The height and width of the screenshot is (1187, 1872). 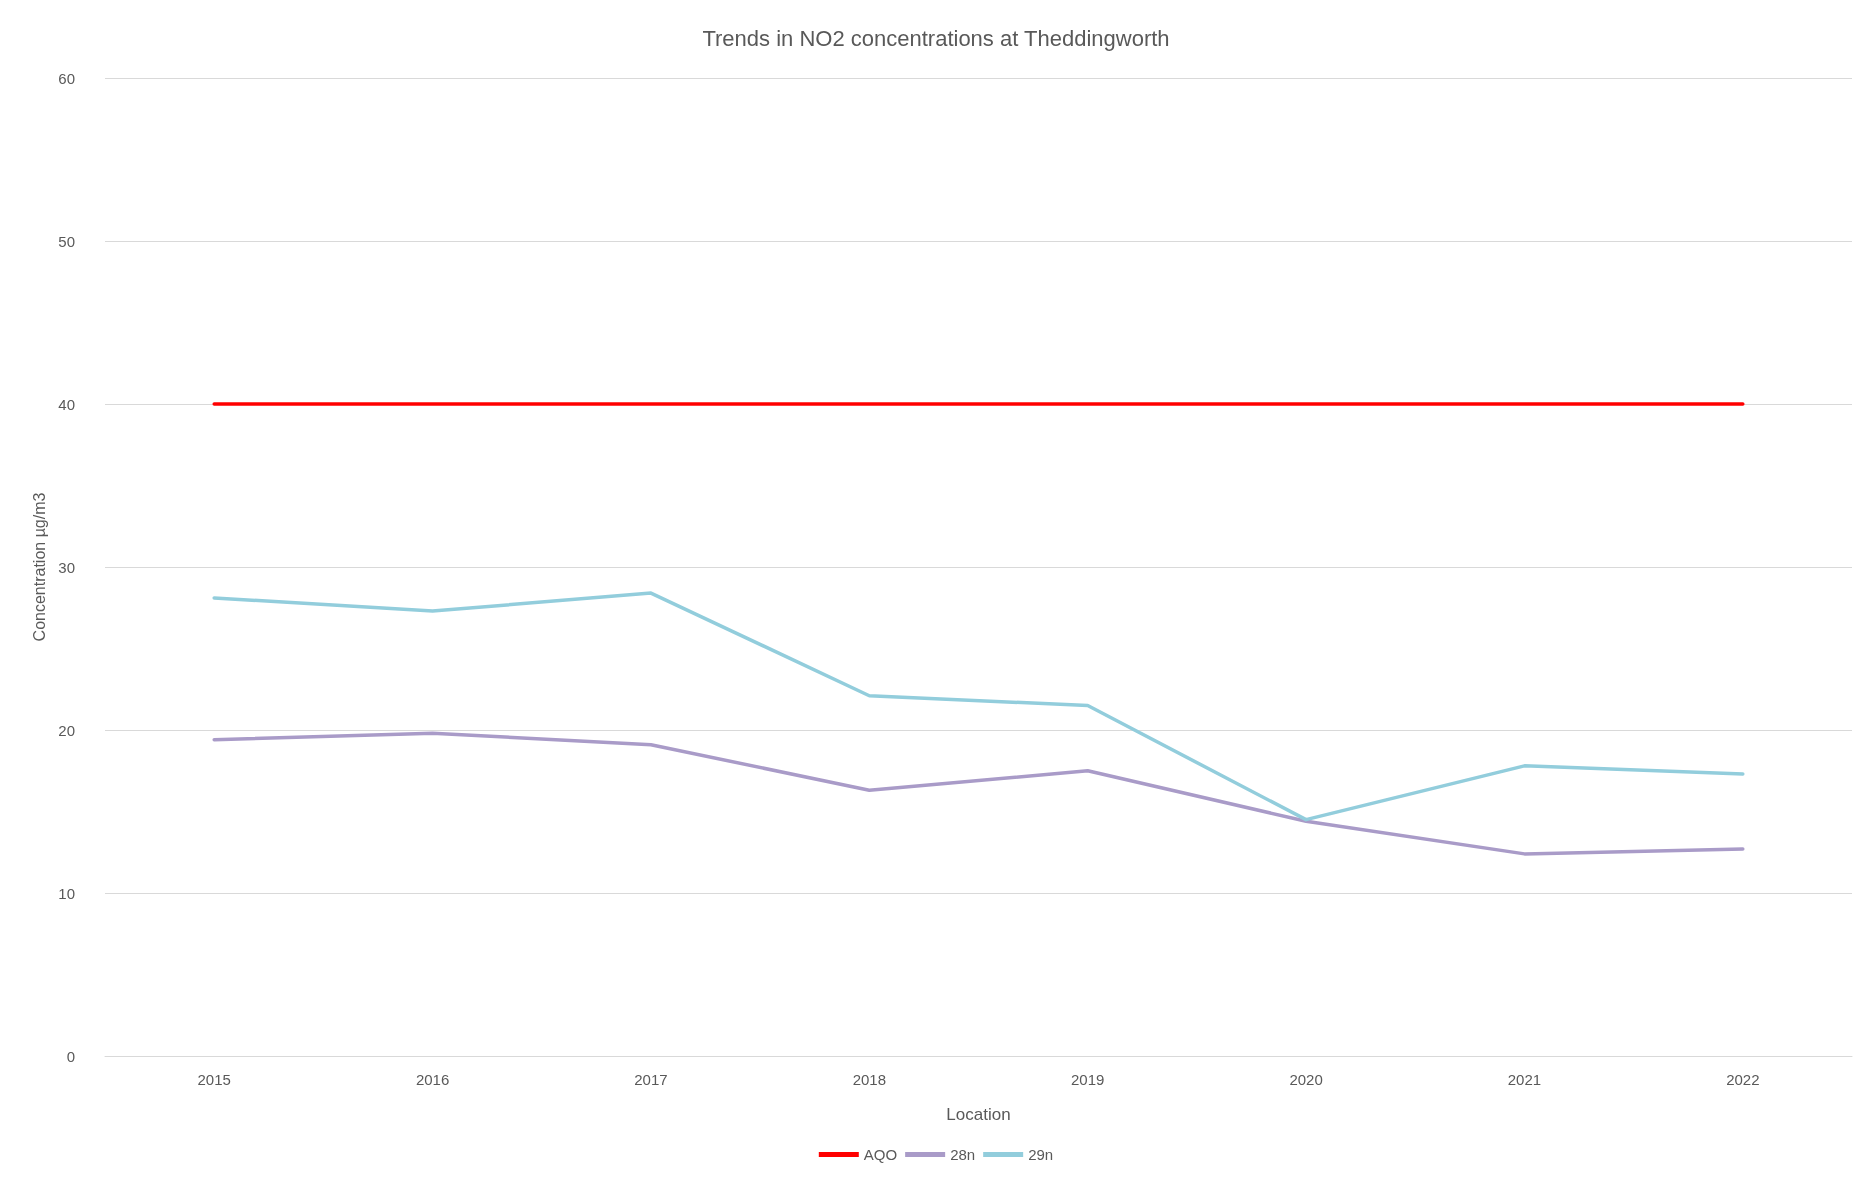 What do you see at coordinates (1306, 1079) in the screenshot?
I see `x-tick-label: 2020` at bounding box center [1306, 1079].